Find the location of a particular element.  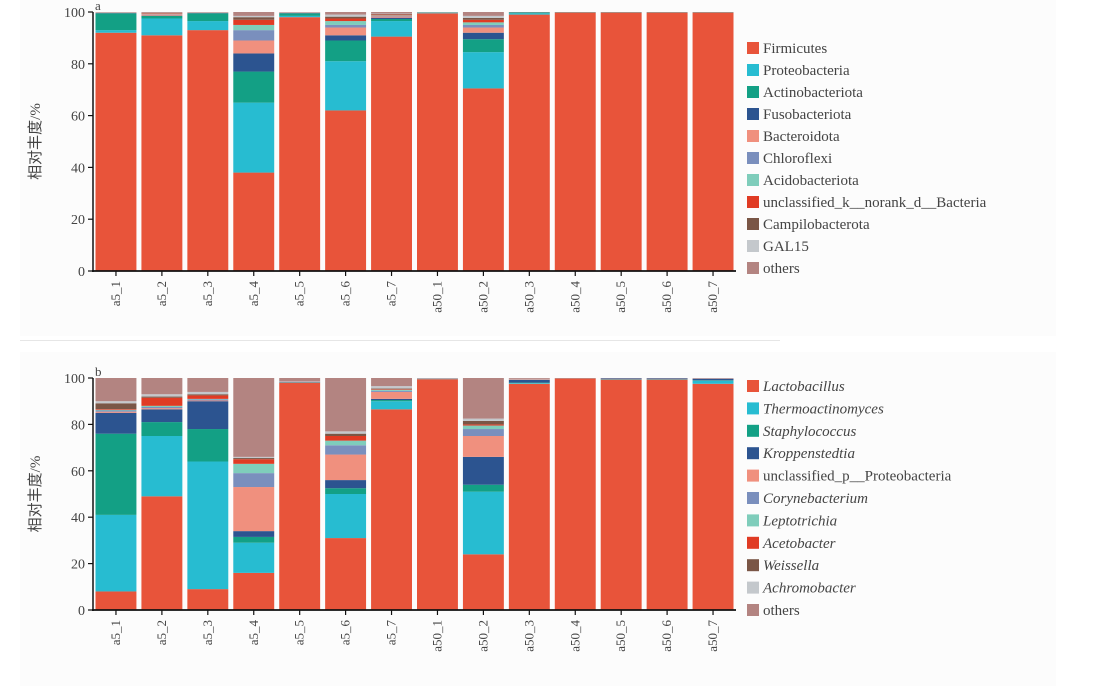

legend-item: Thermoactinomyces is located at coordinates (815, 409).